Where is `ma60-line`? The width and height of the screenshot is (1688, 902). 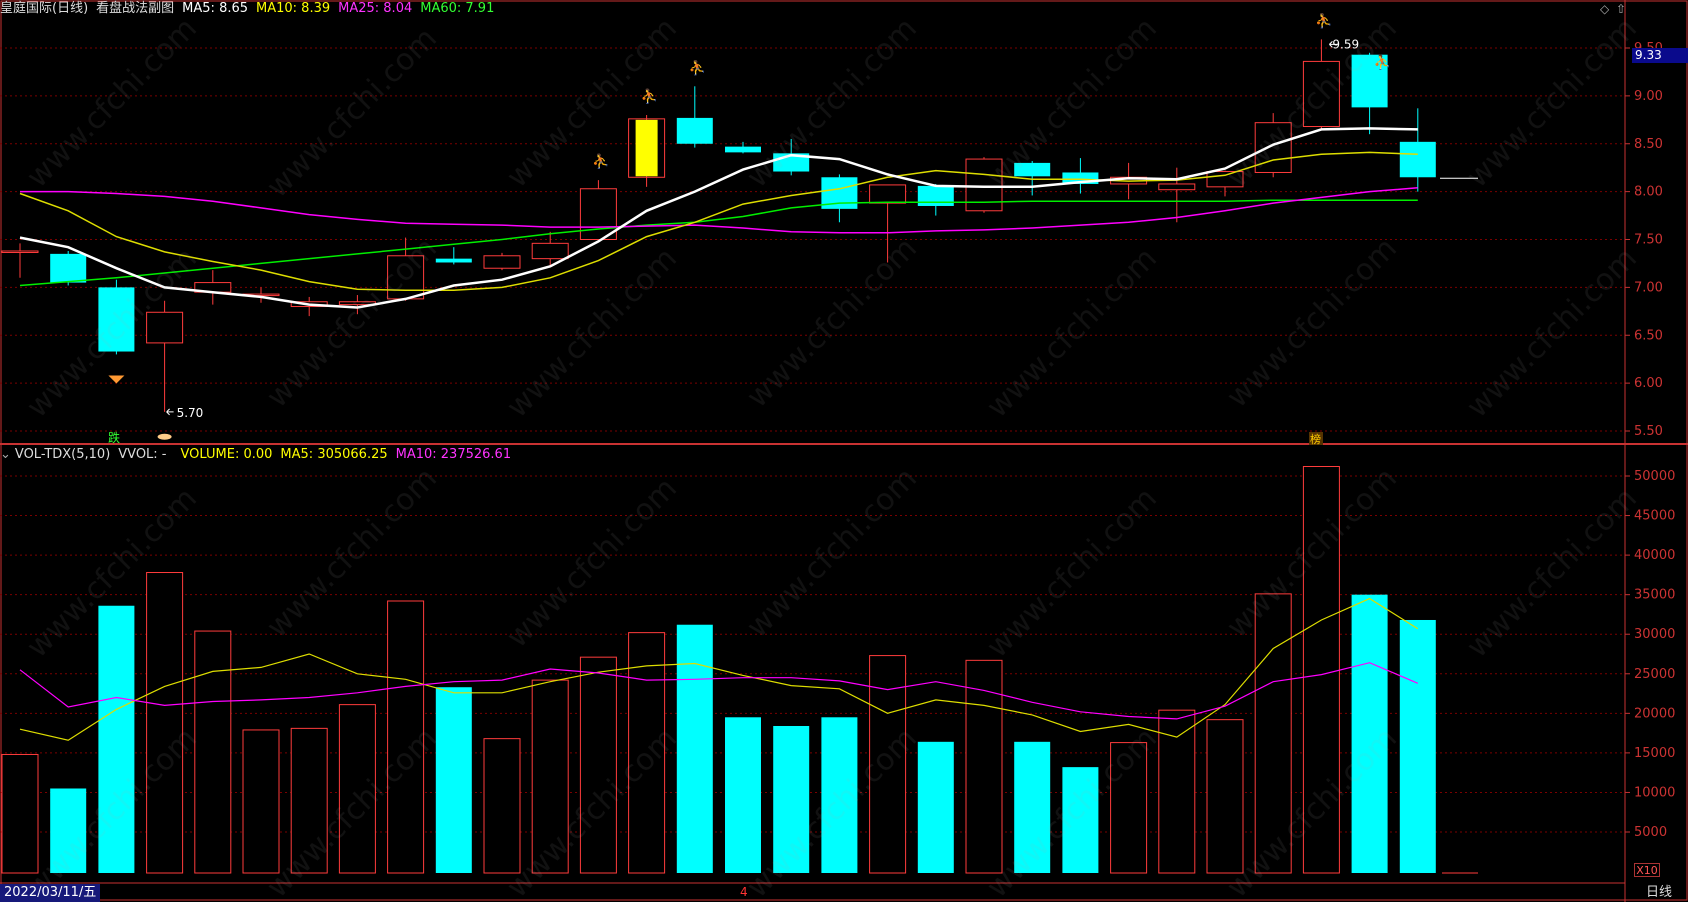
ma60-line is located at coordinates (718, 243).